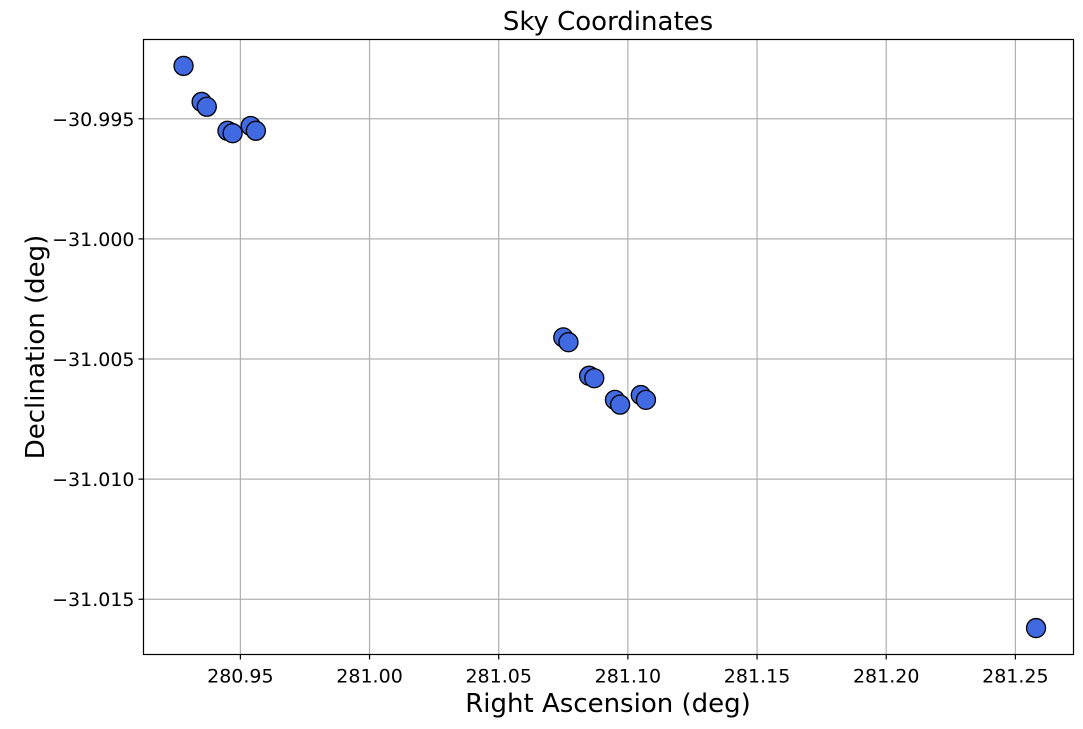 The width and height of the screenshot is (1083, 729). I want to click on x-tick-label: 281.05, so click(498, 677).